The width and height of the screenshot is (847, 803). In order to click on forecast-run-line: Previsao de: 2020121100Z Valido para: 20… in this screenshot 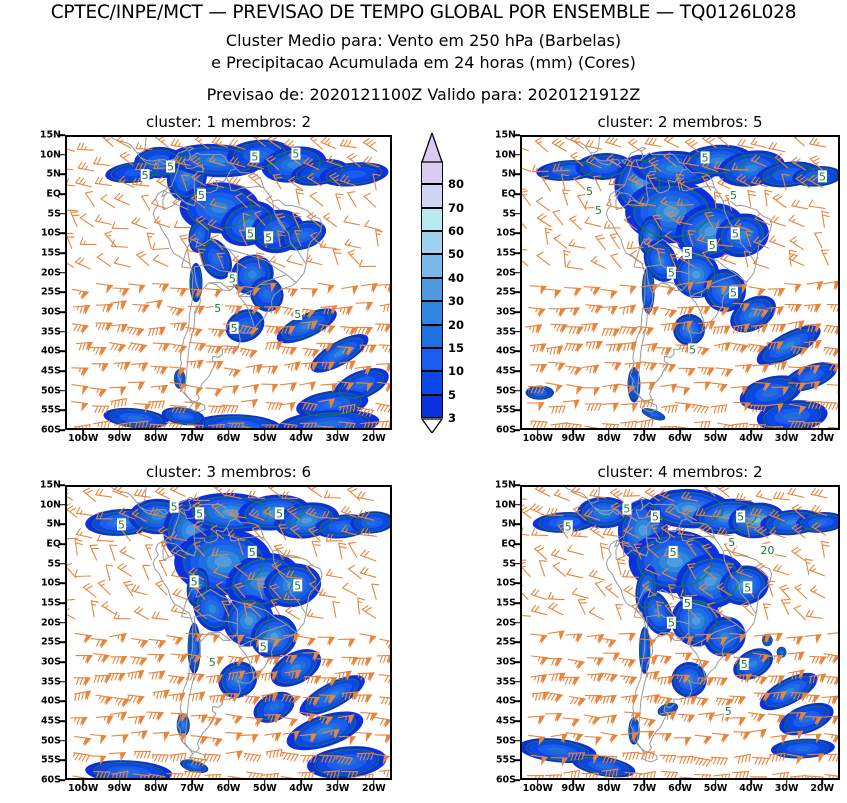, I will do `click(423, 94)`.